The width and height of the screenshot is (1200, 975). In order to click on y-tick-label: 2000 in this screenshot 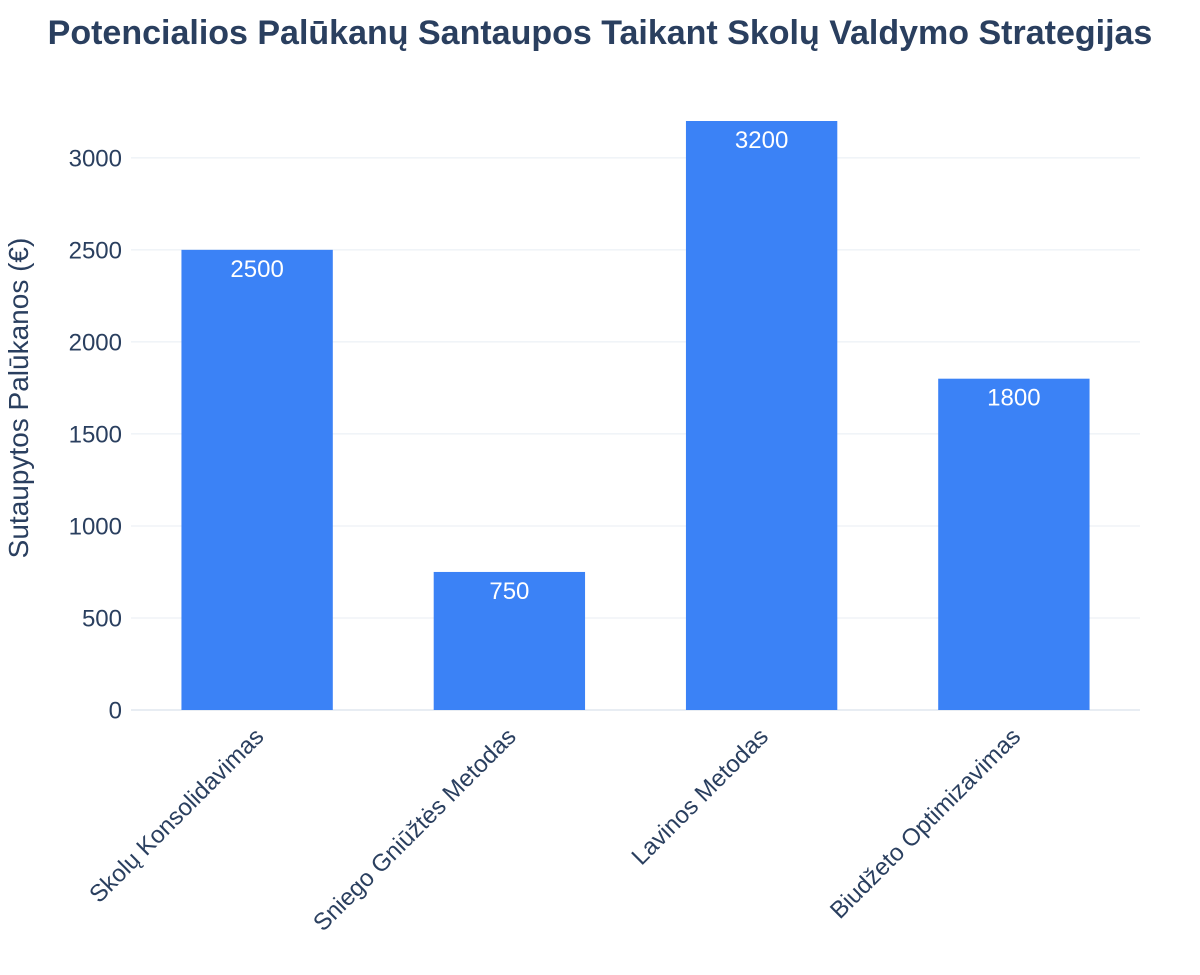, I will do `click(95, 342)`.